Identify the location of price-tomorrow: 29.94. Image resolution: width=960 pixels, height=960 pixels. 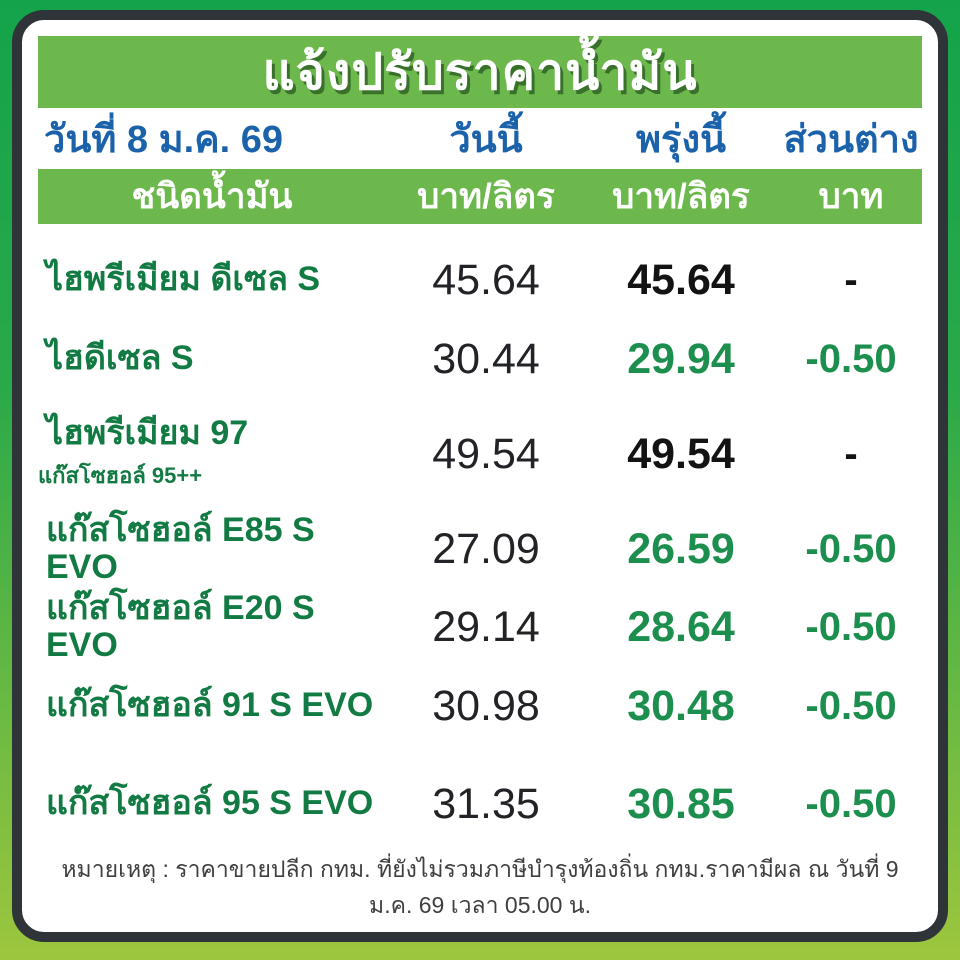
(681, 358).